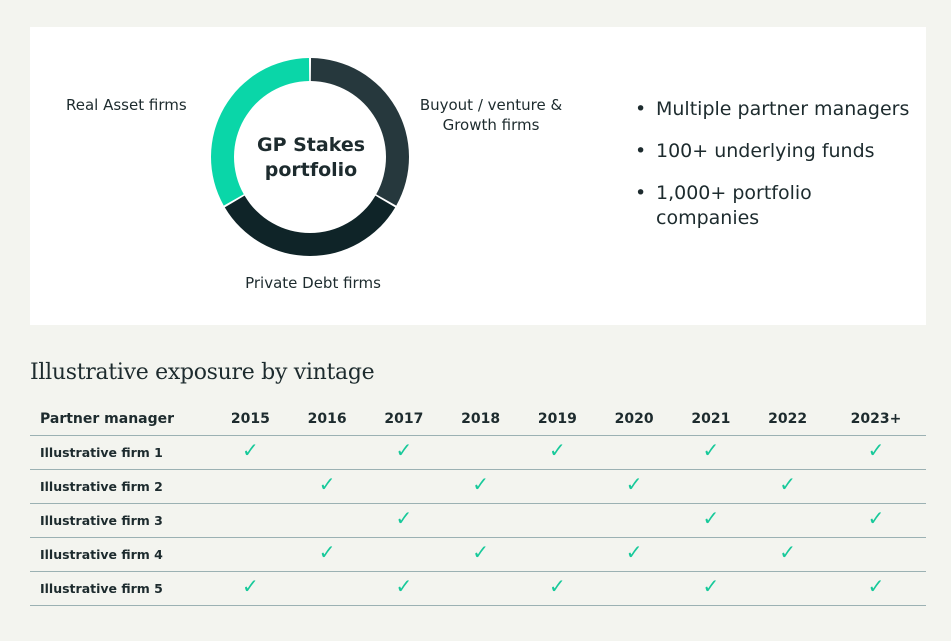  I want to click on table-row: Illustrative firm 3 ✓ ✓ ✓, so click(478, 520).